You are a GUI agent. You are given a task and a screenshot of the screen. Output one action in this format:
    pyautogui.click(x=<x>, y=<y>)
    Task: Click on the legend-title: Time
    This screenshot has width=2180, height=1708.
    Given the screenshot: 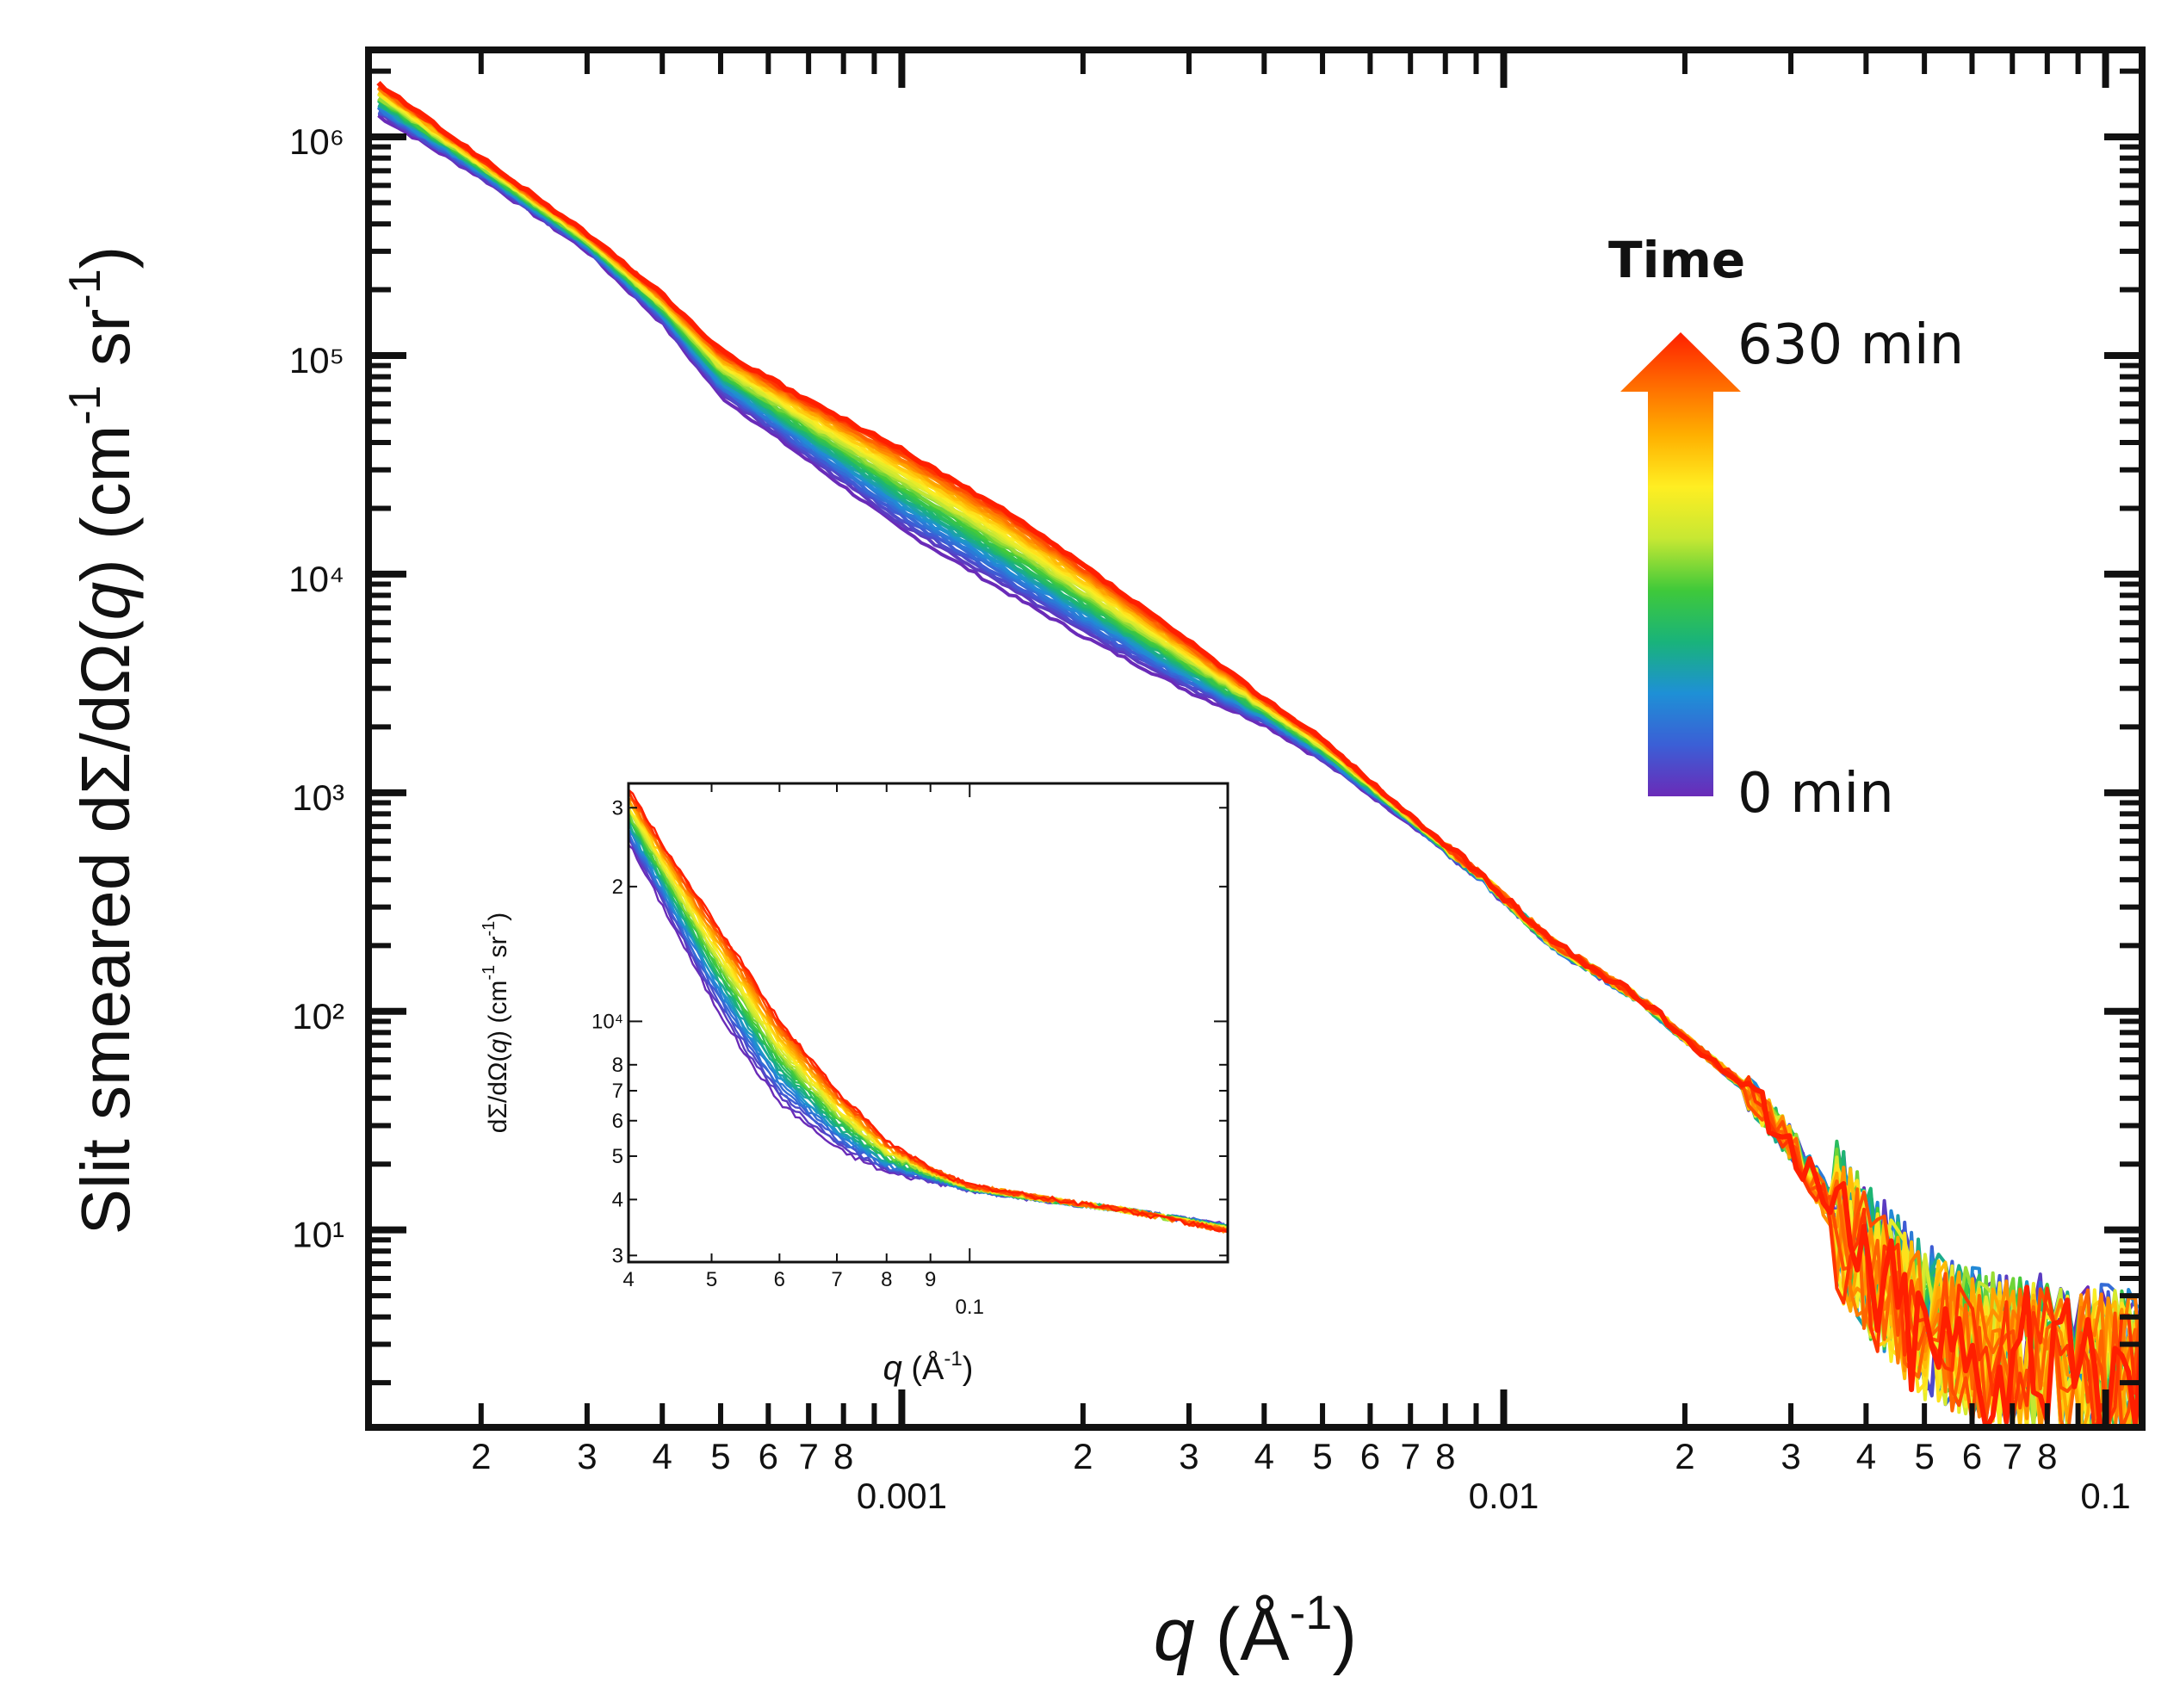 What is the action you would take?
    pyautogui.click(x=1676, y=260)
    